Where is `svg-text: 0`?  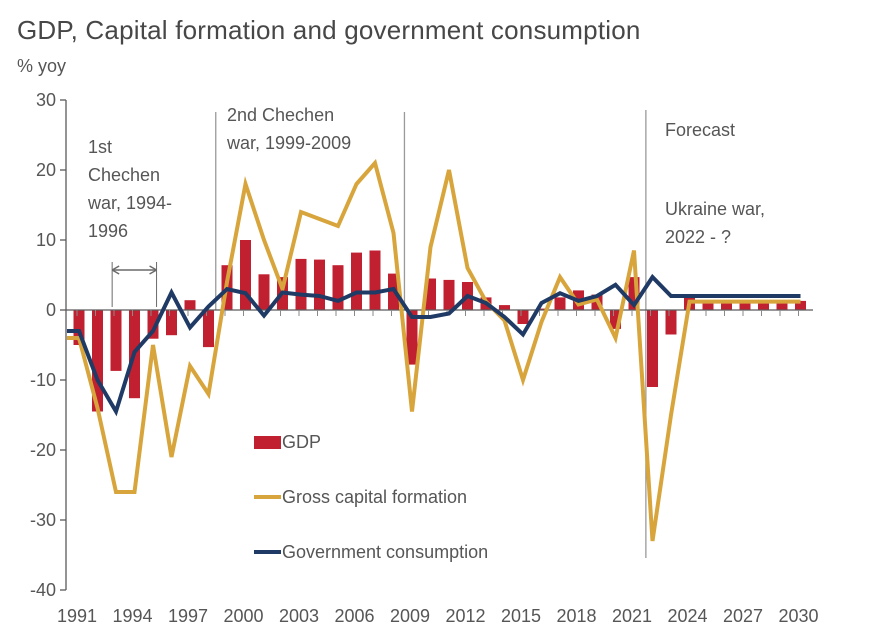 svg-text: 0 is located at coordinates (51, 310).